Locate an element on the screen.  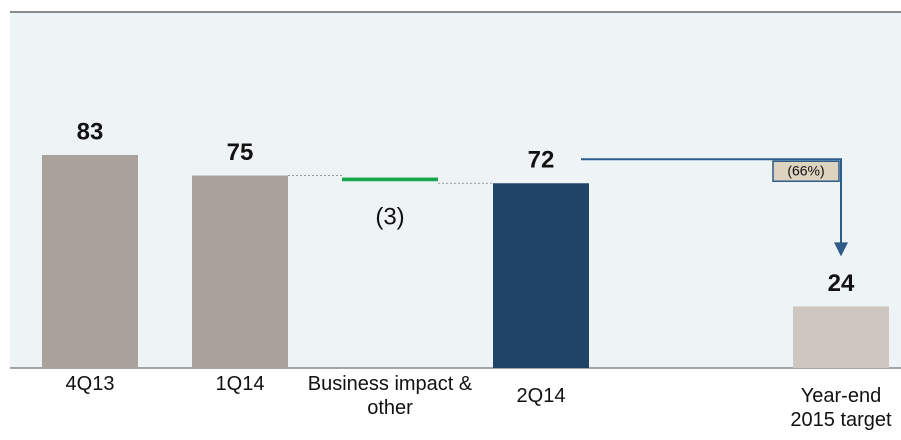
category-label: 4Q13 is located at coordinates (90, 384).